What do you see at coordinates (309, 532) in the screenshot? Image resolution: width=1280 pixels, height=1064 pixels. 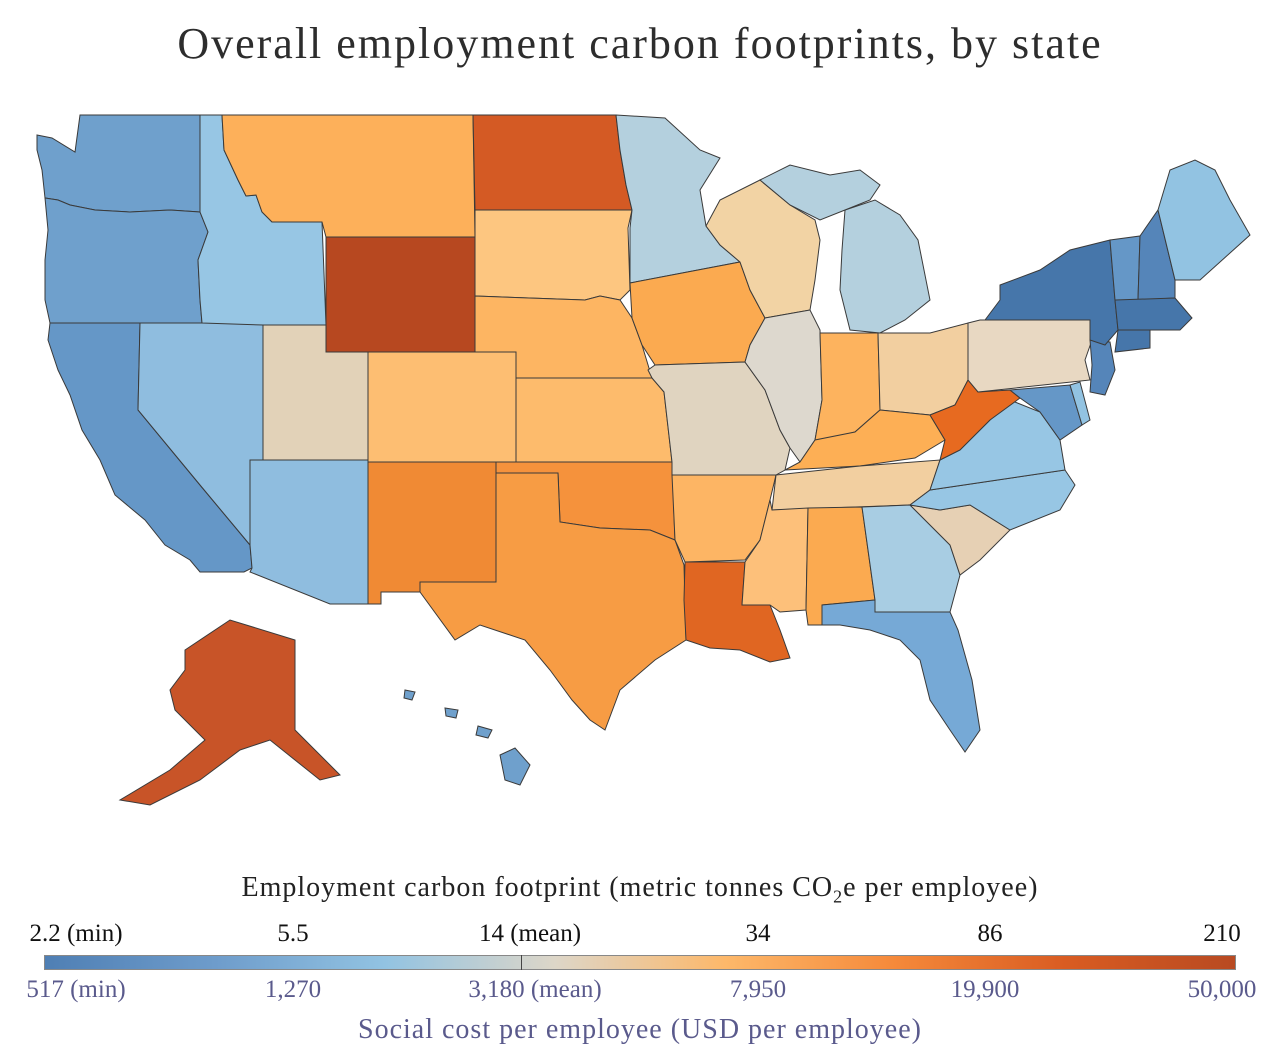 I see `state-arizona` at bounding box center [309, 532].